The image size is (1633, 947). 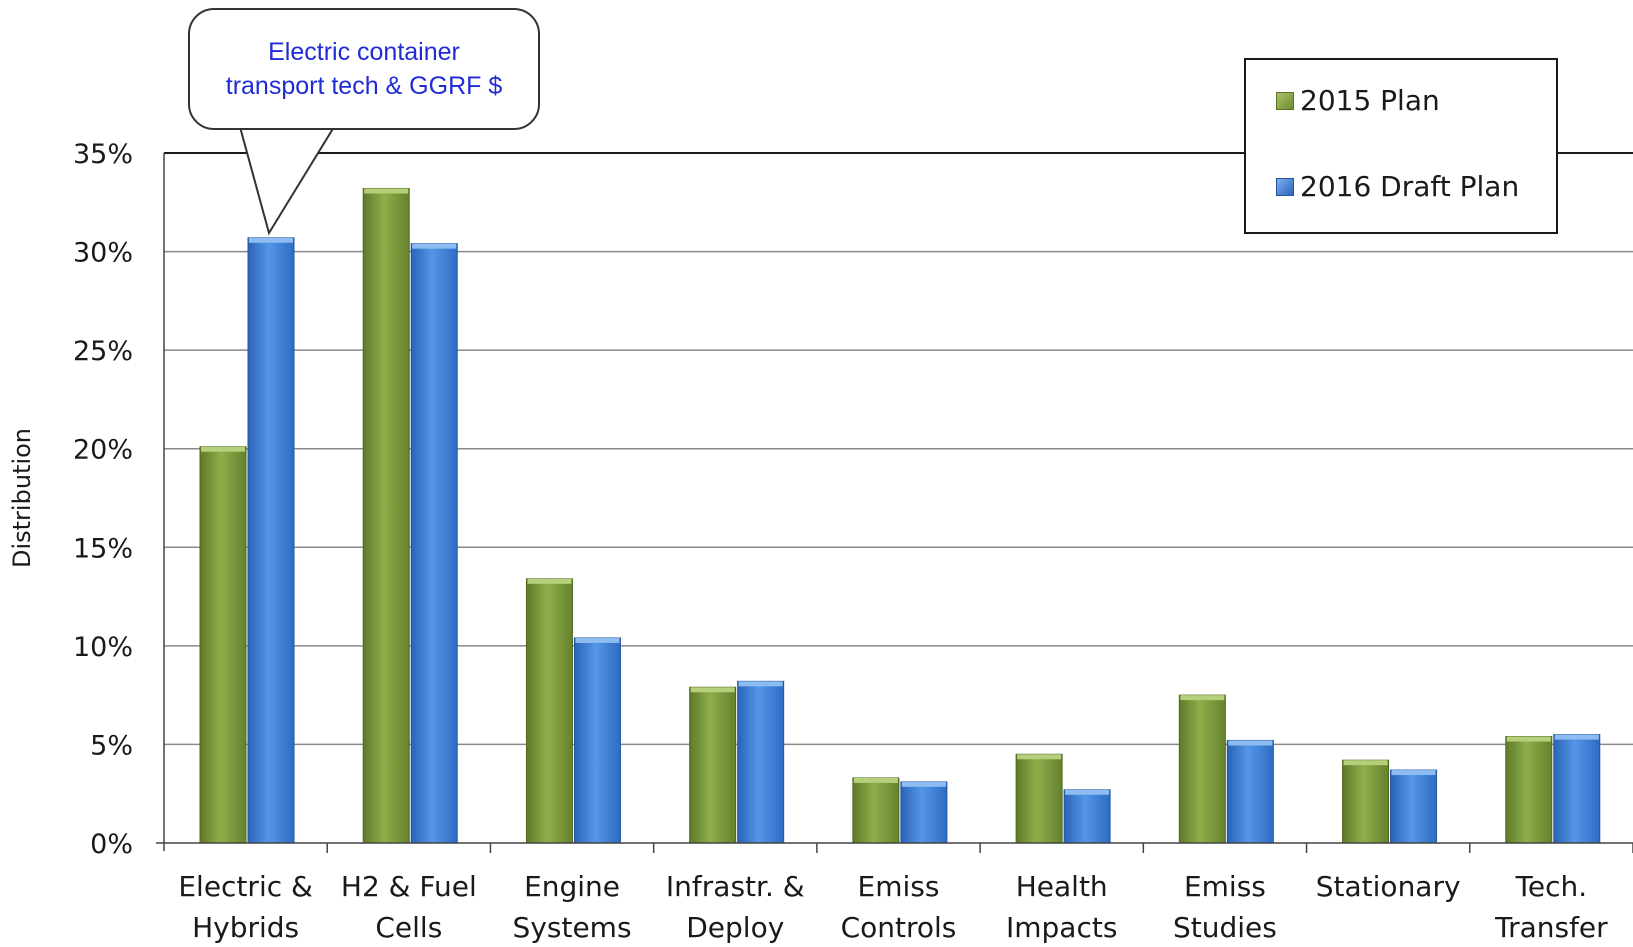 I want to click on x-category-label: H2 & Fuel, so click(x=409, y=886).